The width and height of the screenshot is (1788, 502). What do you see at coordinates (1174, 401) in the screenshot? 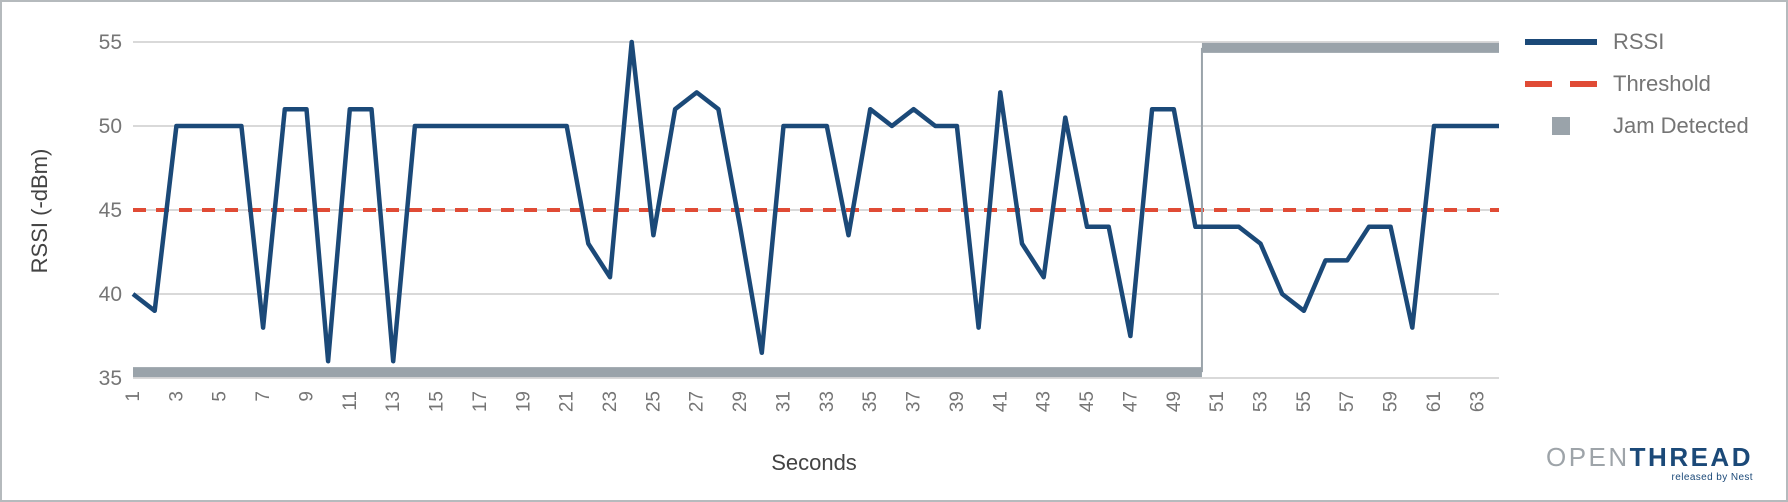
I see `svg-text: 49` at bounding box center [1174, 401].